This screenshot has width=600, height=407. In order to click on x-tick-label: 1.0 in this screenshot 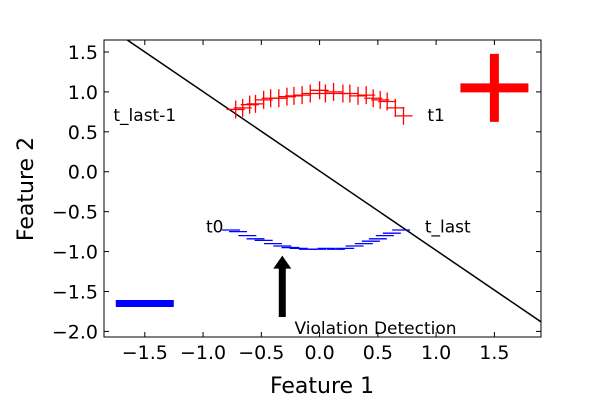, I will do `click(436, 353)`.